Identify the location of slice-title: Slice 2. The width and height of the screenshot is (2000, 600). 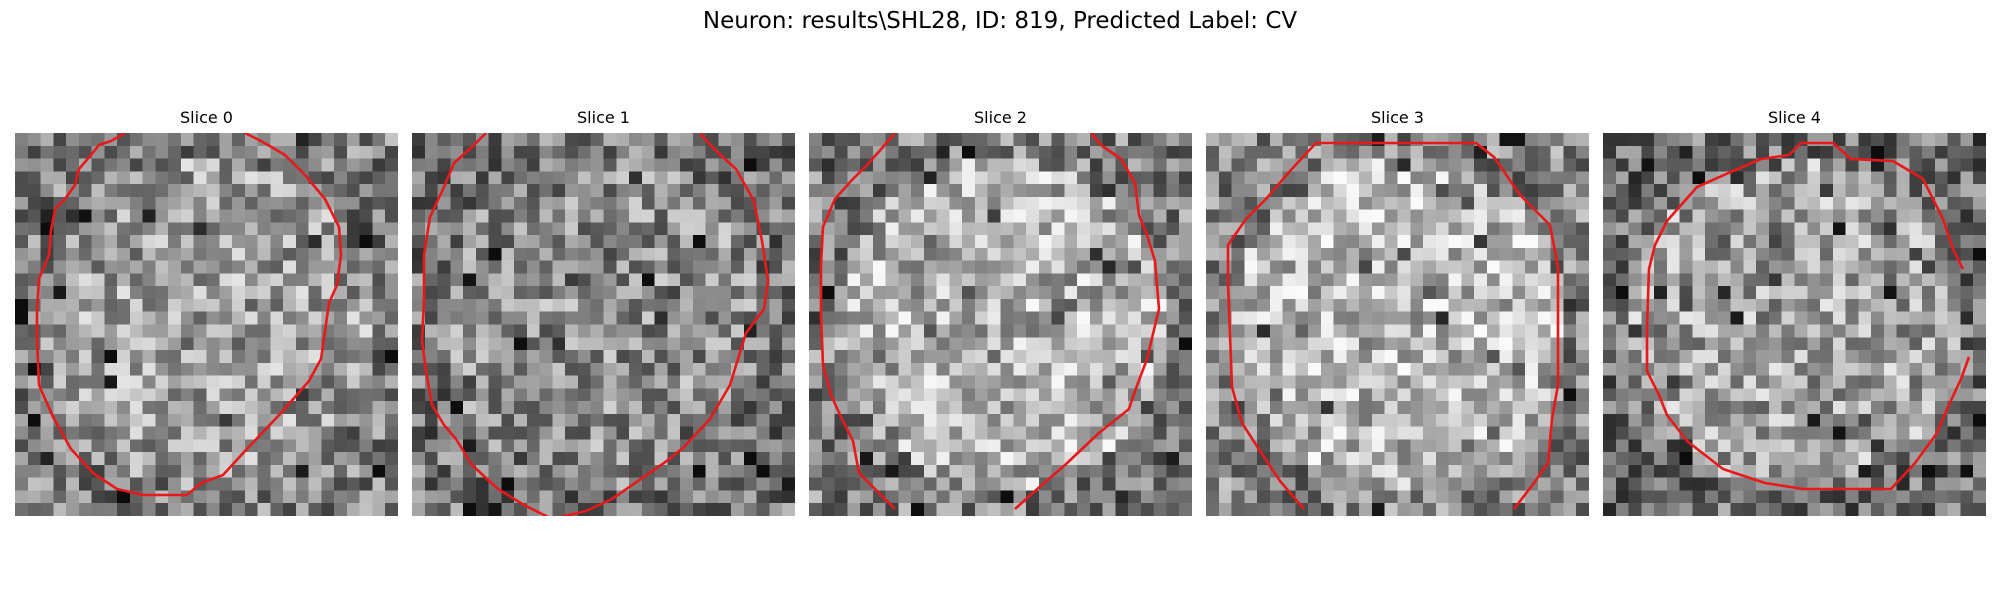
(1000, 117).